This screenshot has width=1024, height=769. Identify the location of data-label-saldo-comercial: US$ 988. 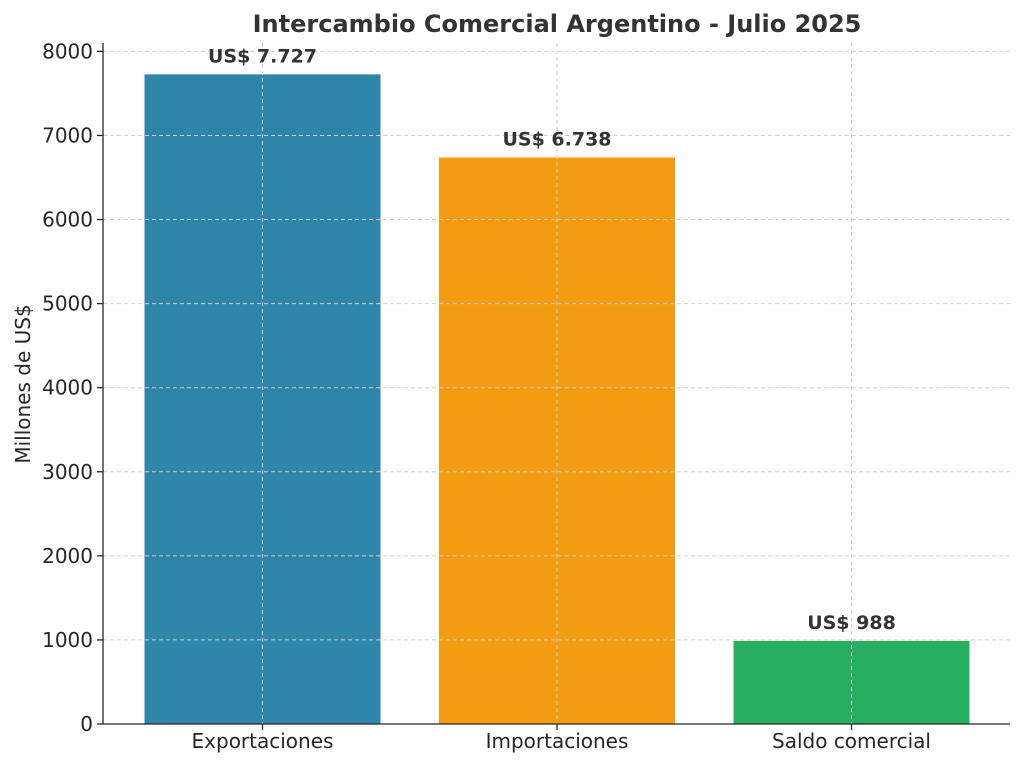
(851, 623).